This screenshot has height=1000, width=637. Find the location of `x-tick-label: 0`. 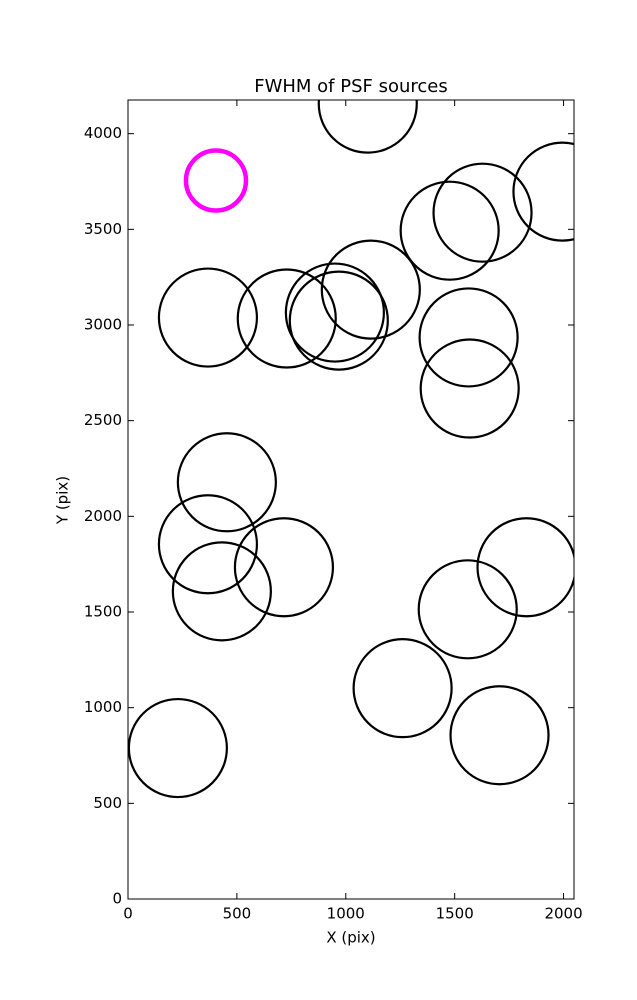

x-tick-label: 0 is located at coordinates (128, 914).